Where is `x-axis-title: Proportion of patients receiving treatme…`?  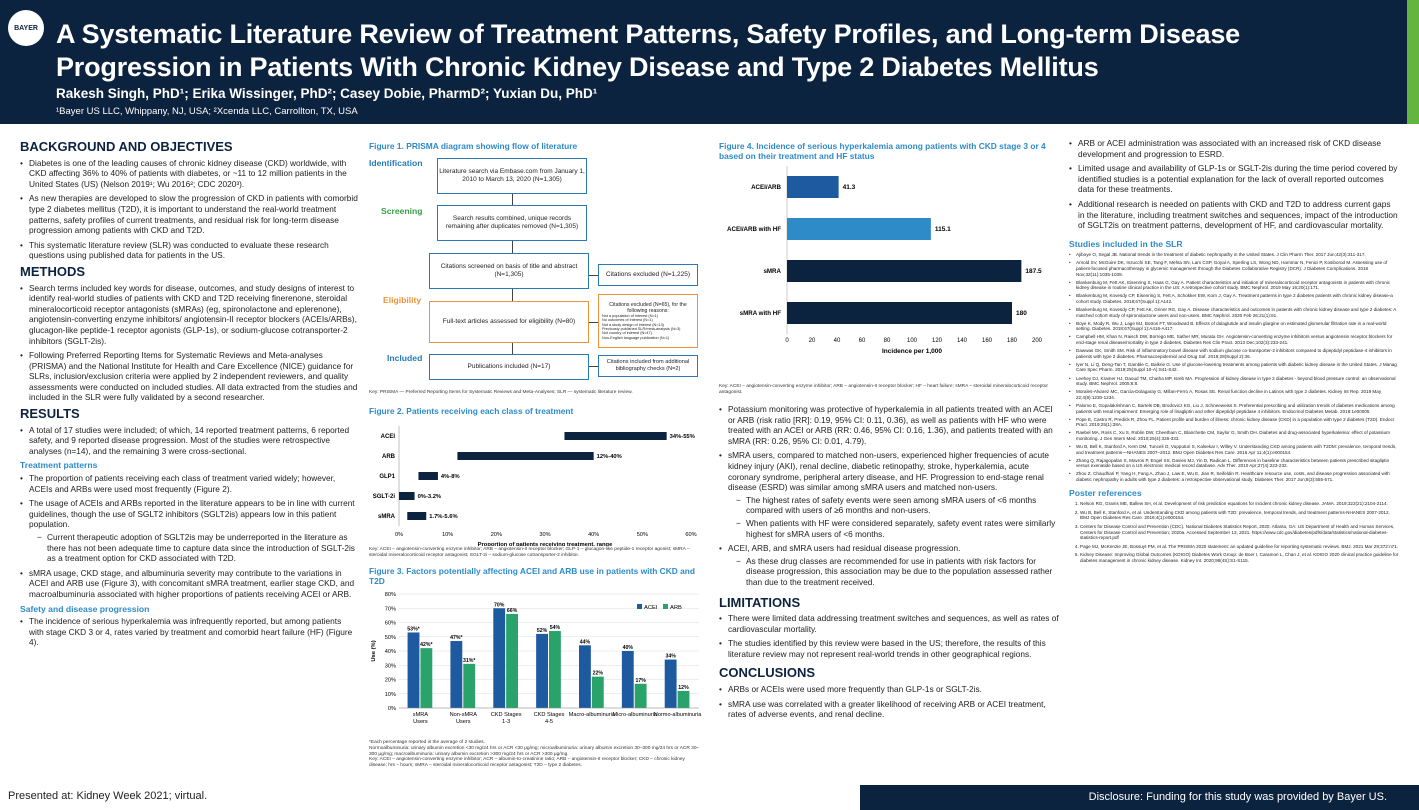
x-axis-title: Proportion of patients receiving treatme… is located at coordinates (545, 544).